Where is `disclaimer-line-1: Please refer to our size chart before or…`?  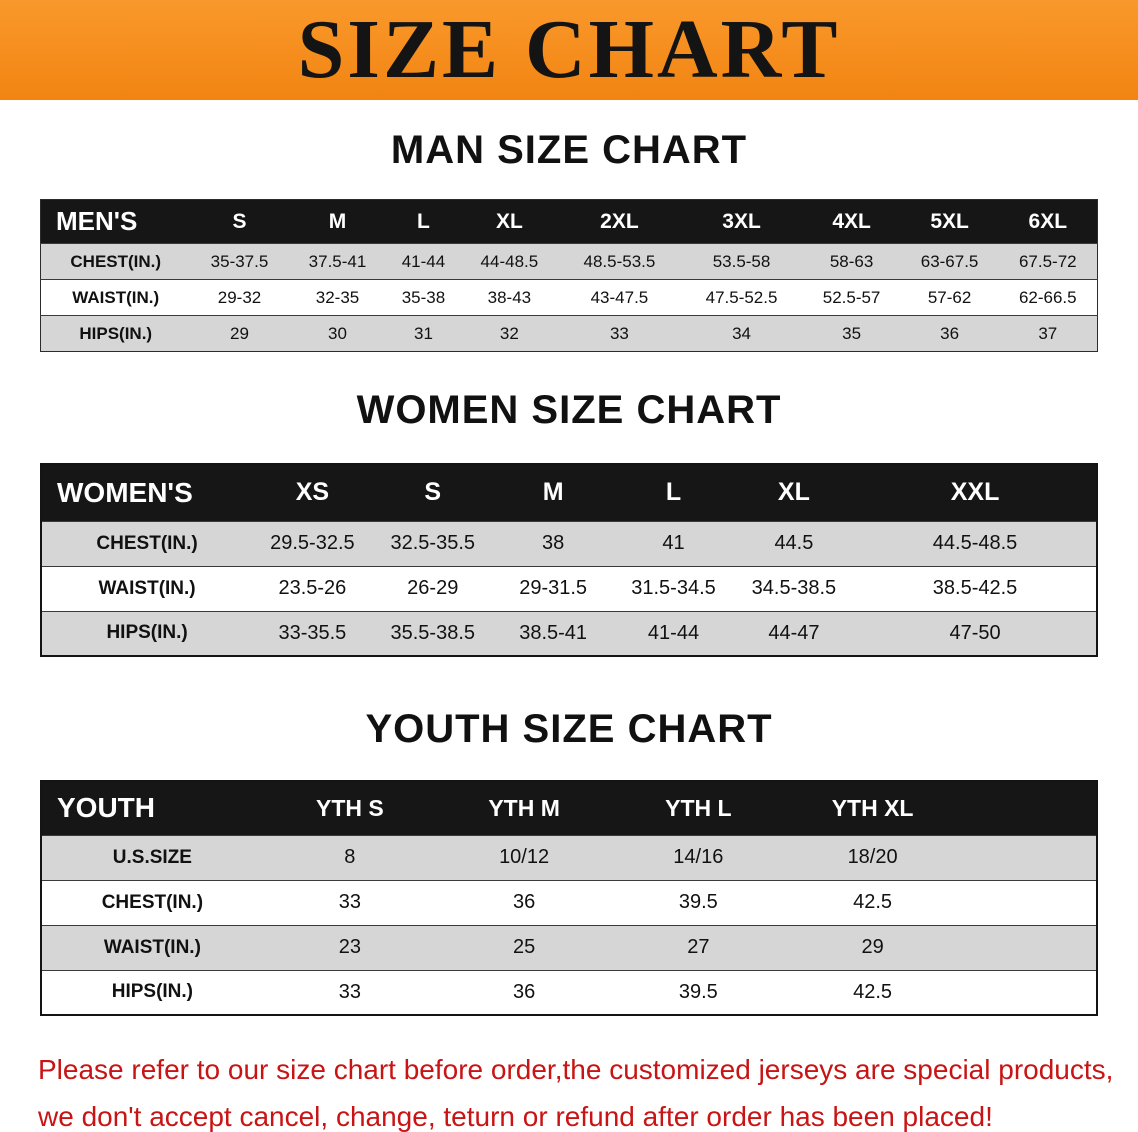 disclaimer-line-1: Please refer to our size chart before or… is located at coordinates (576, 1069).